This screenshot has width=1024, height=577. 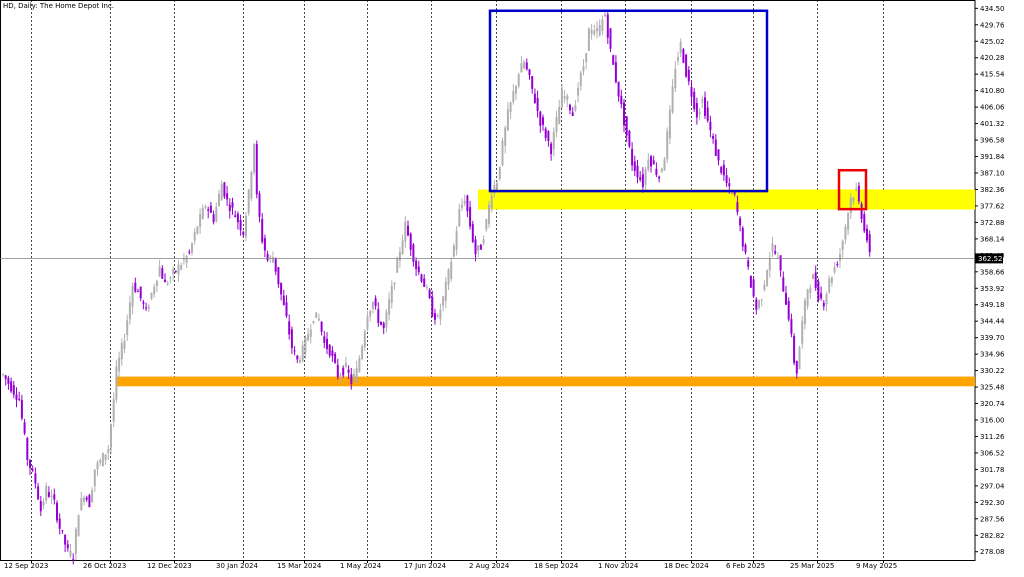 What do you see at coordinates (992, 289) in the screenshot?
I see `y-tick-label: 353.92` at bounding box center [992, 289].